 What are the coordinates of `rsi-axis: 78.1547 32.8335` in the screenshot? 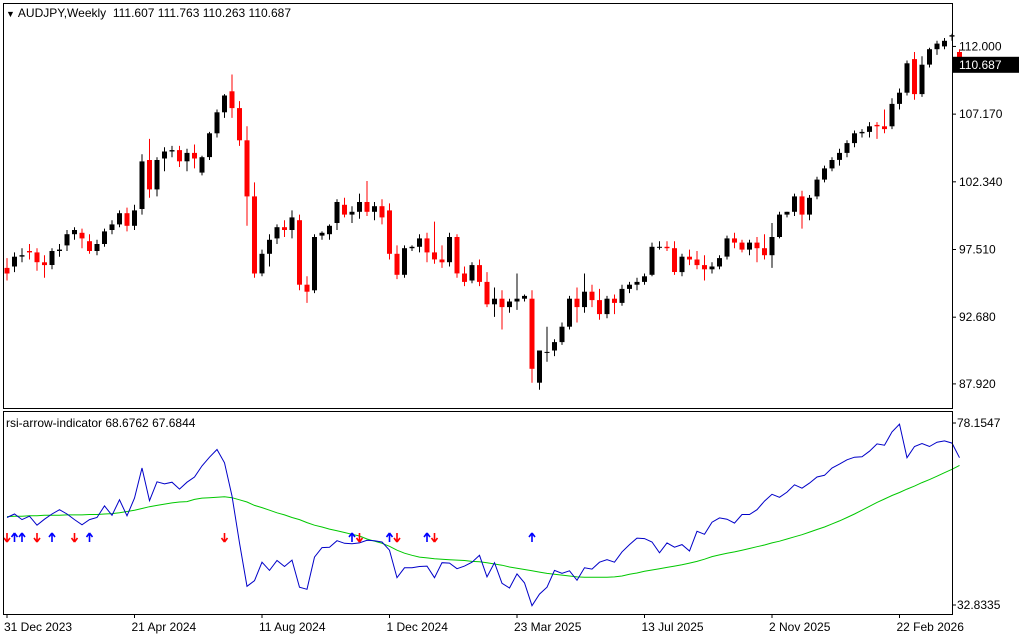 It's located at (976, 514).